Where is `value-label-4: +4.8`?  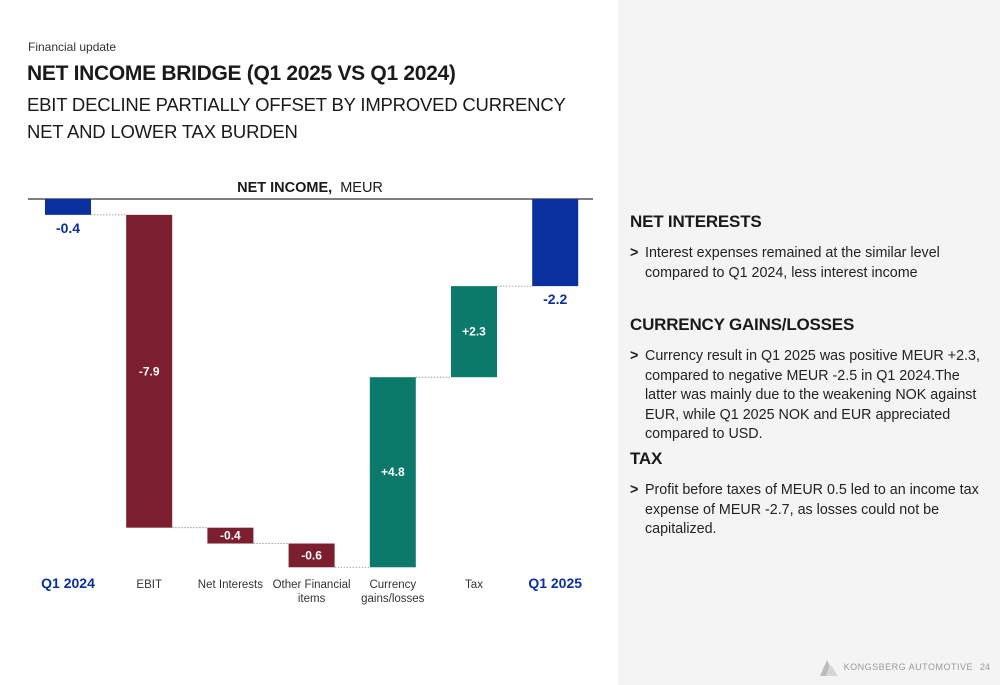
value-label-4: +4.8 is located at coordinates (393, 472).